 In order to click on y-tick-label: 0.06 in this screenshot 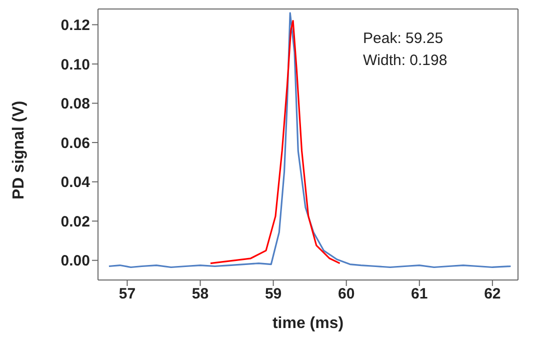, I will do `click(75, 143)`.